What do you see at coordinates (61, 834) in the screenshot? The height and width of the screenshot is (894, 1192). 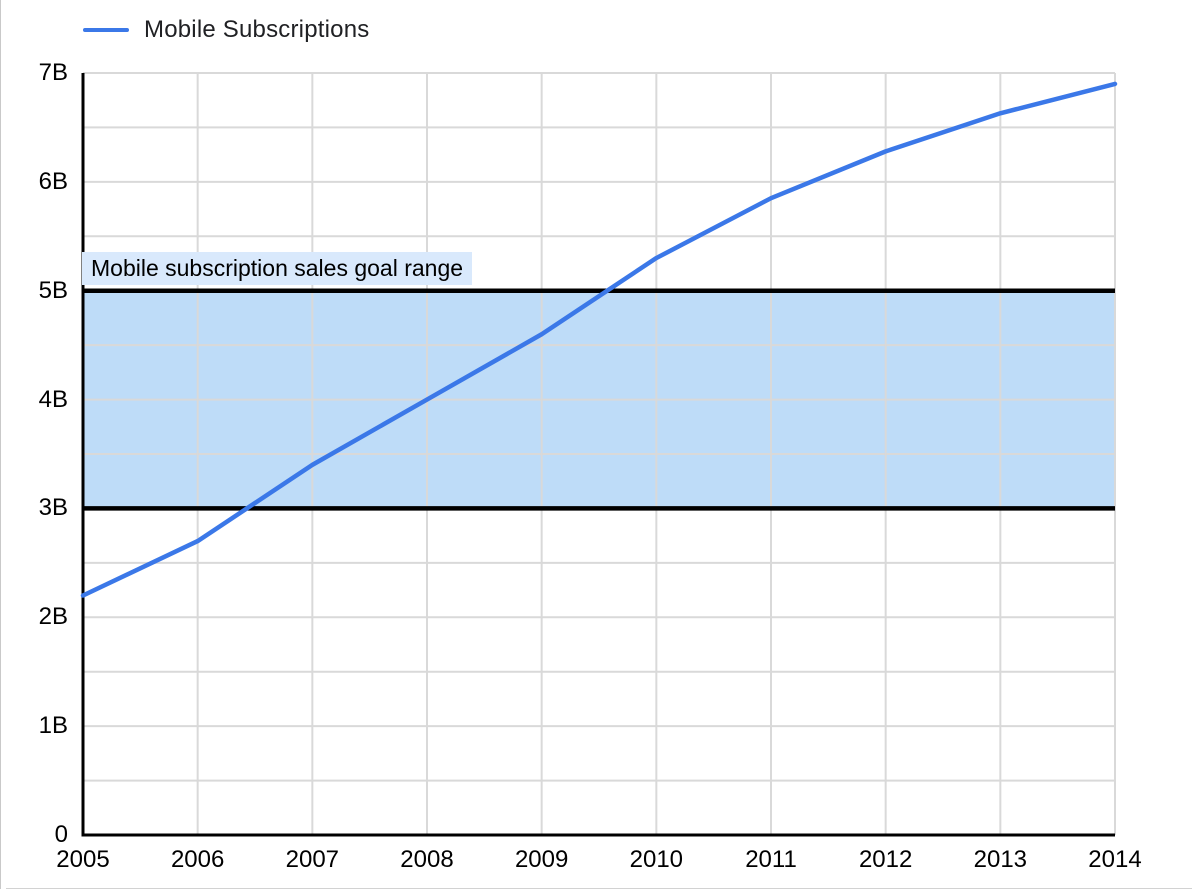 I see `y-tick-label: 0` at bounding box center [61, 834].